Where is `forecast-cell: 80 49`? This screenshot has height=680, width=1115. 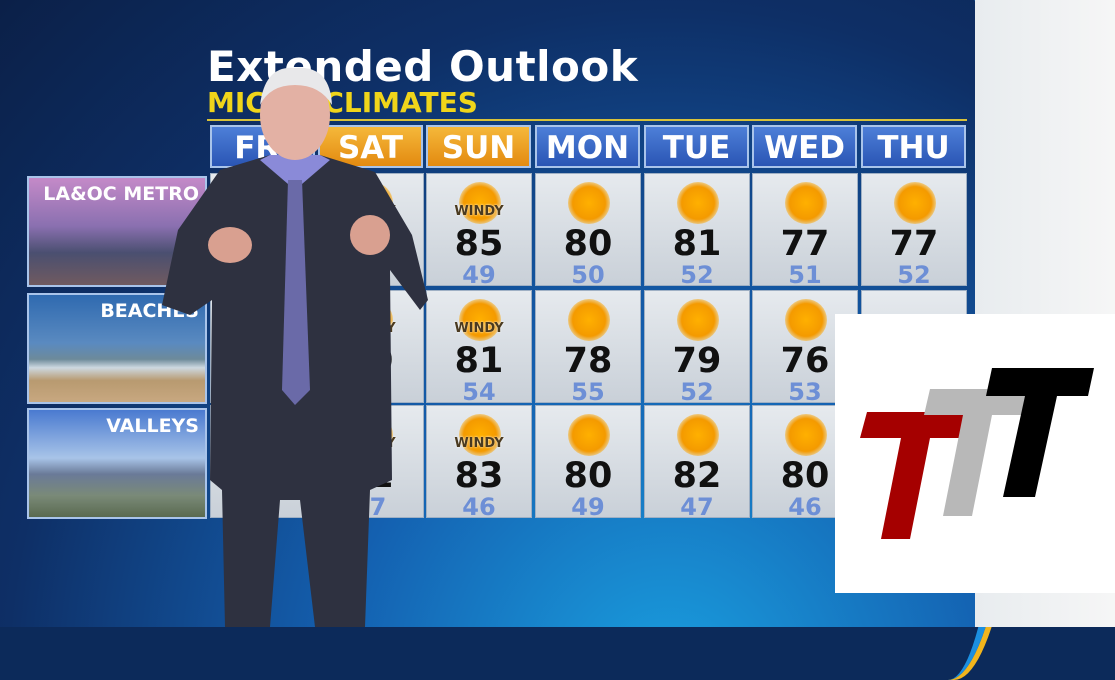 forecast-cell: 80 49 is located at coordinates (588, 463).